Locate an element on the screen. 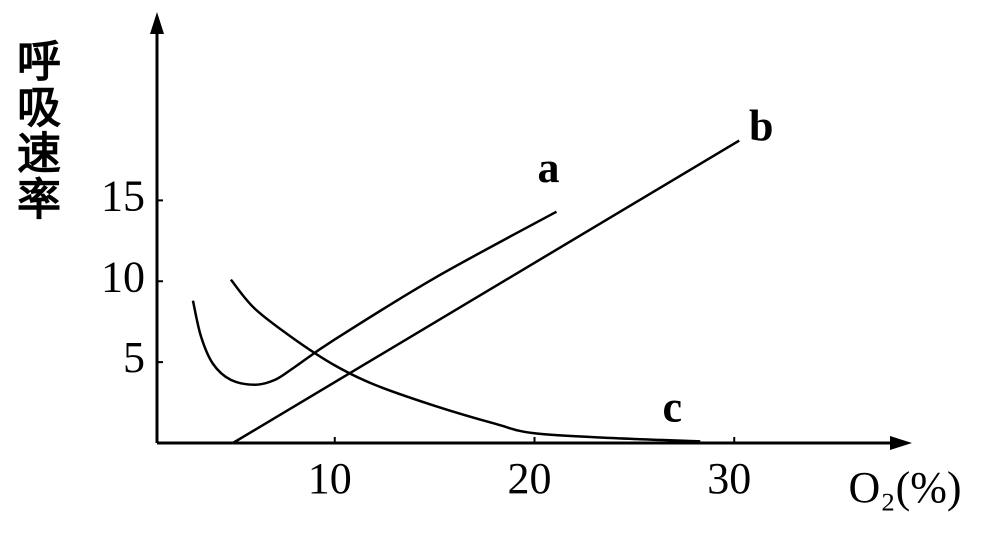  x-axis-label: O₂(%) is located at coordinates (904, 487).